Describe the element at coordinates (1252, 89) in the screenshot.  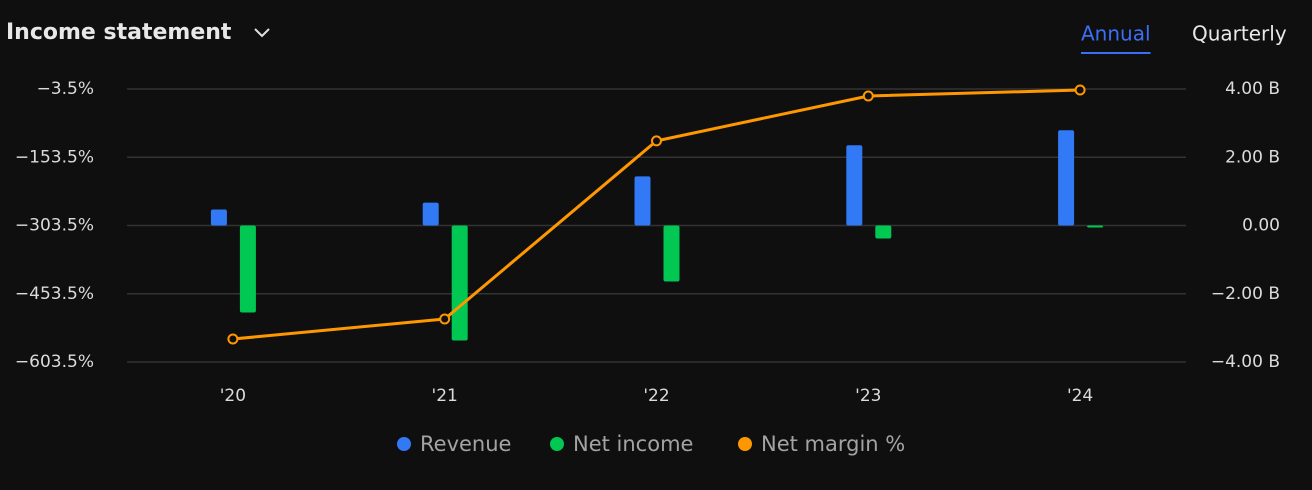
I see `y2-tick-label: 4.00 B` at that location.